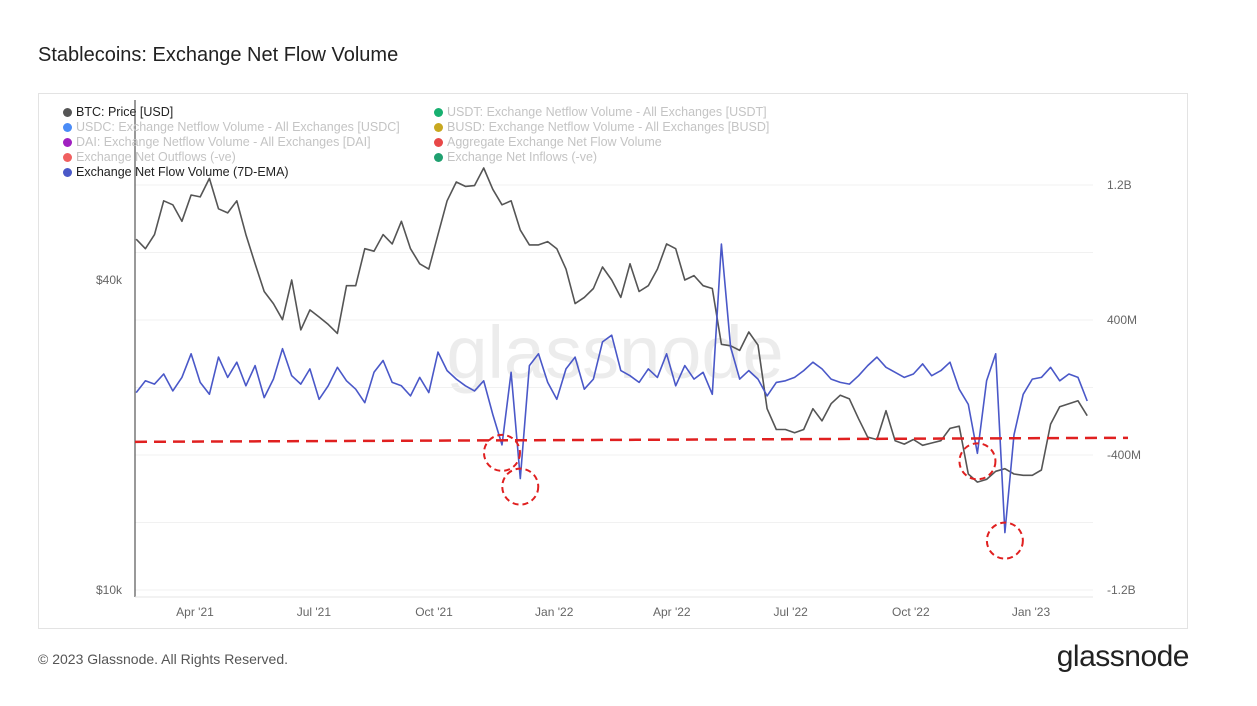 This screenshot has width=1257, height=706. What do you see at coordinates (314, 612) in the screenshot?
I see `x-tick-label: Jul '21` at bounding box center [314, 612].